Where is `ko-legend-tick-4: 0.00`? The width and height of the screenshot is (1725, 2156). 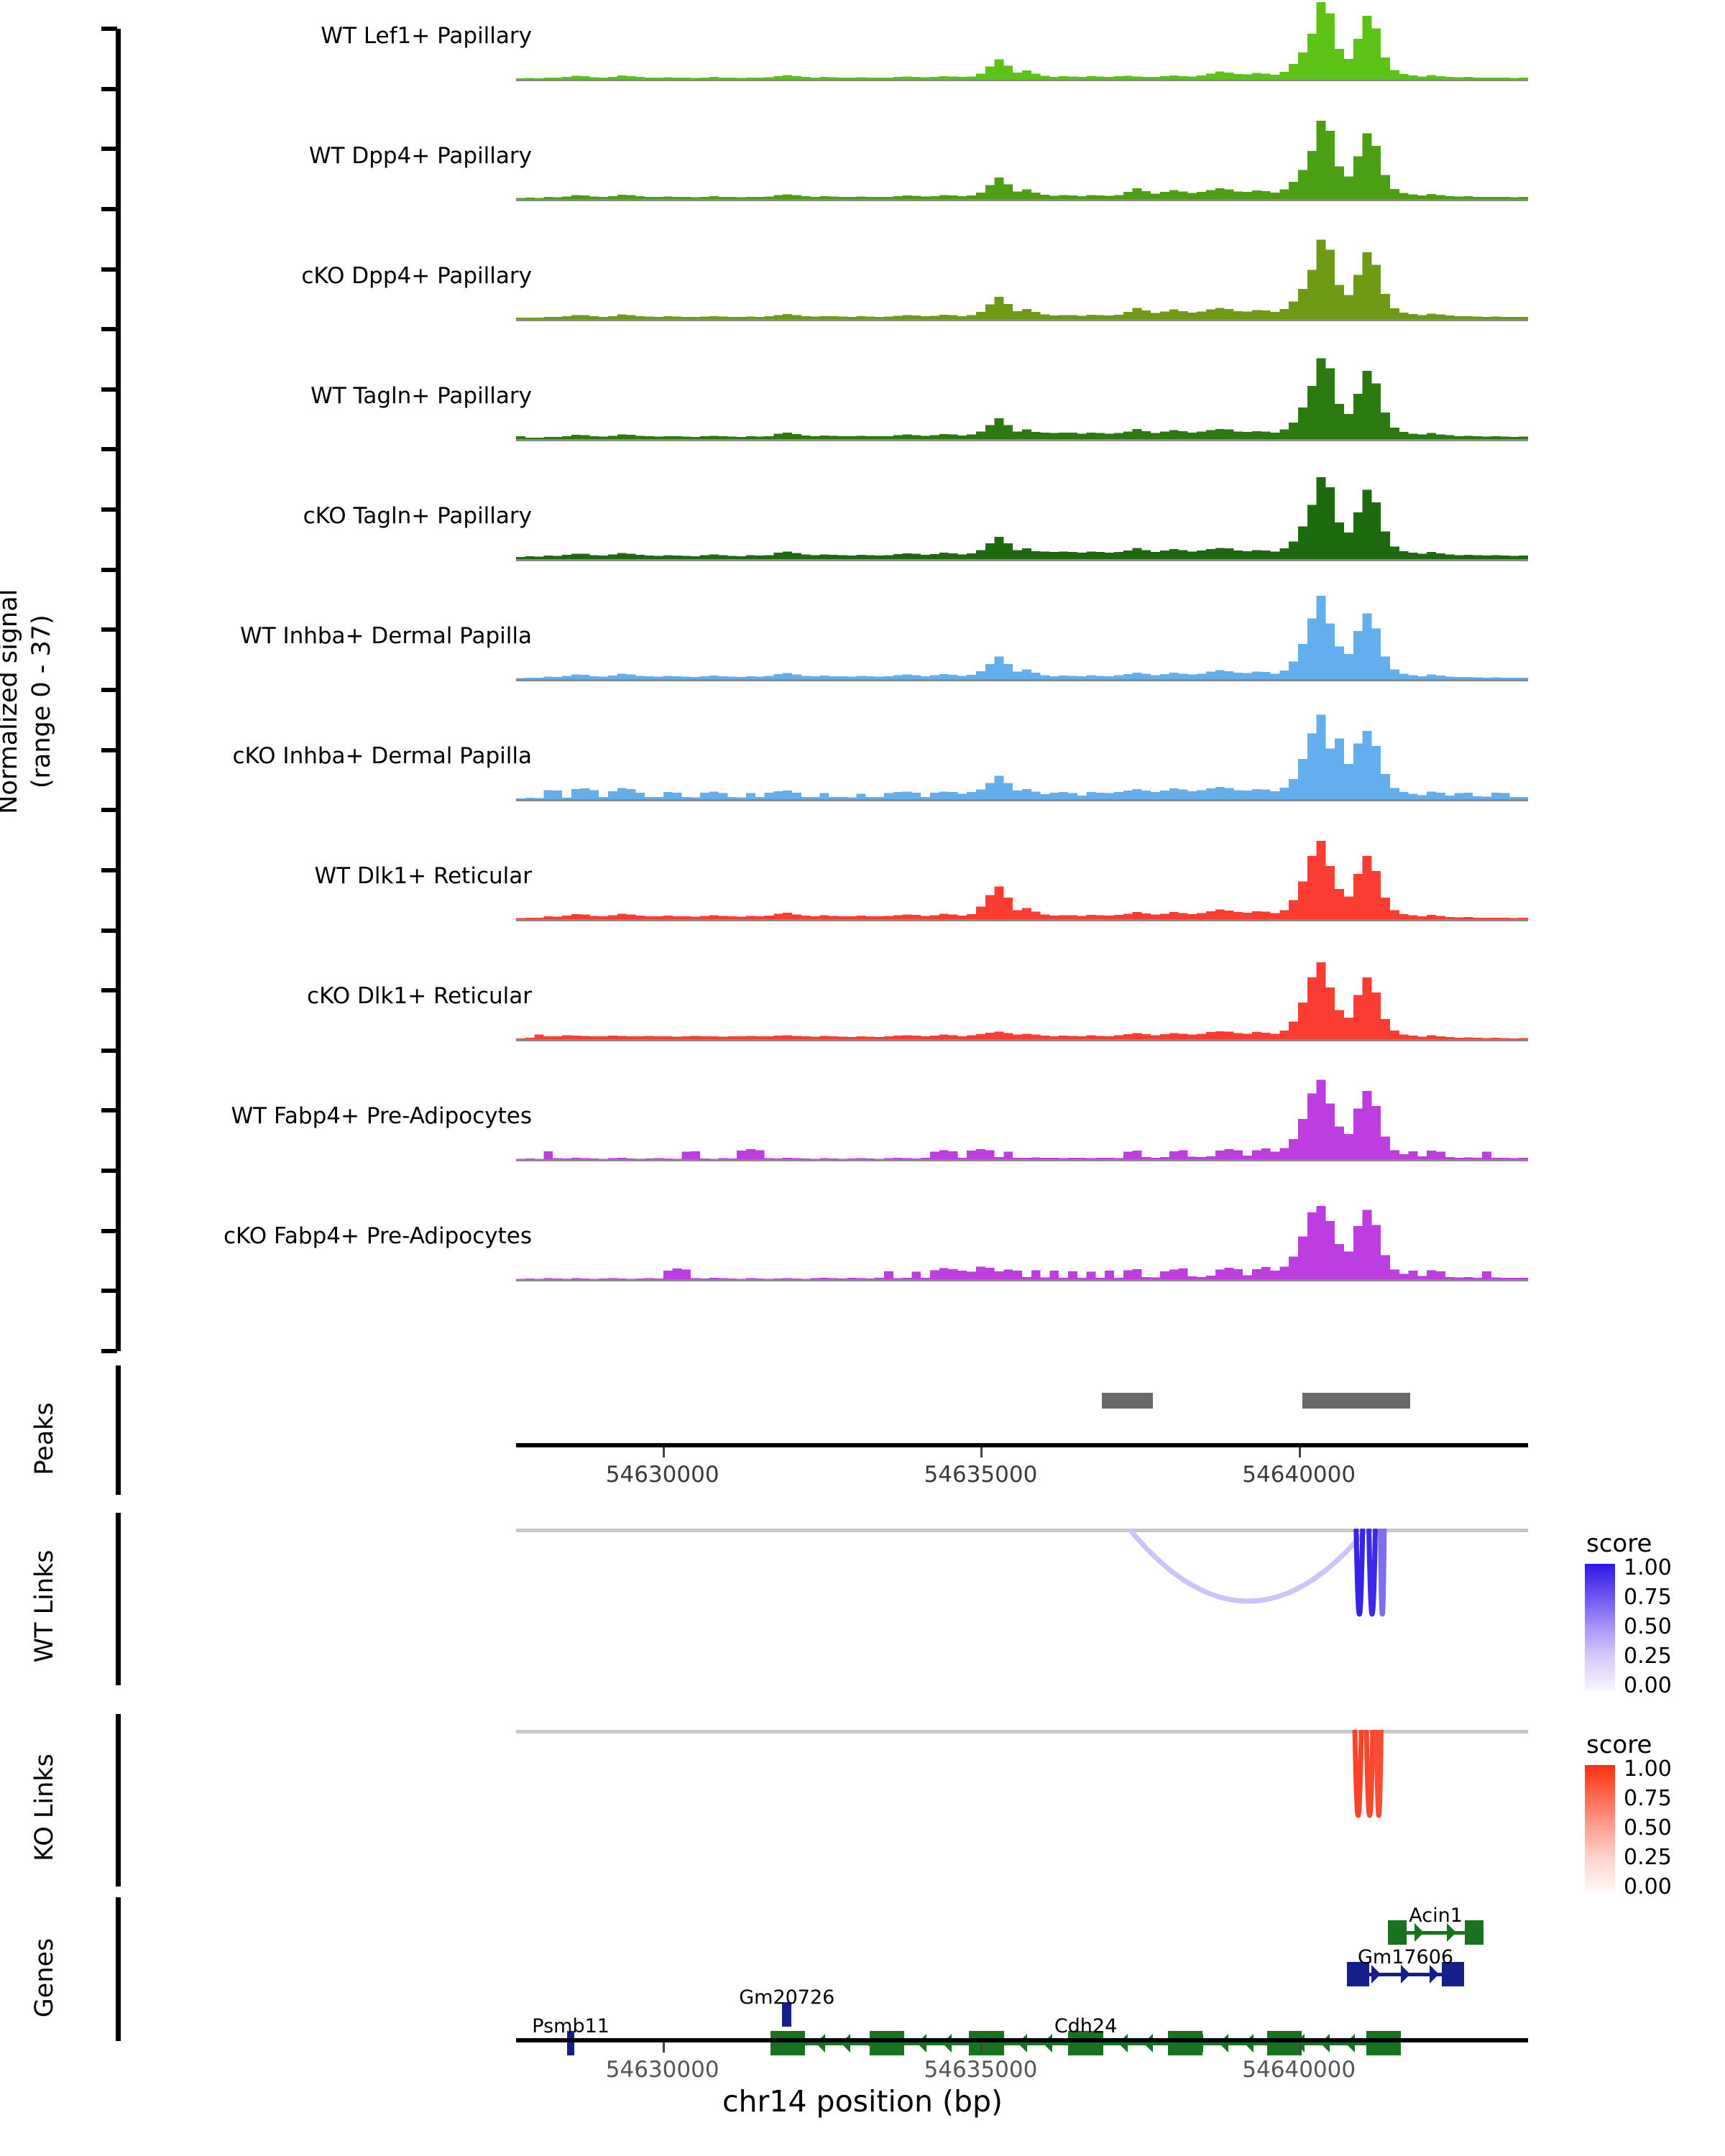
ko-legend-tick-4: 0.00 is located at coordinates (1648, 1886).